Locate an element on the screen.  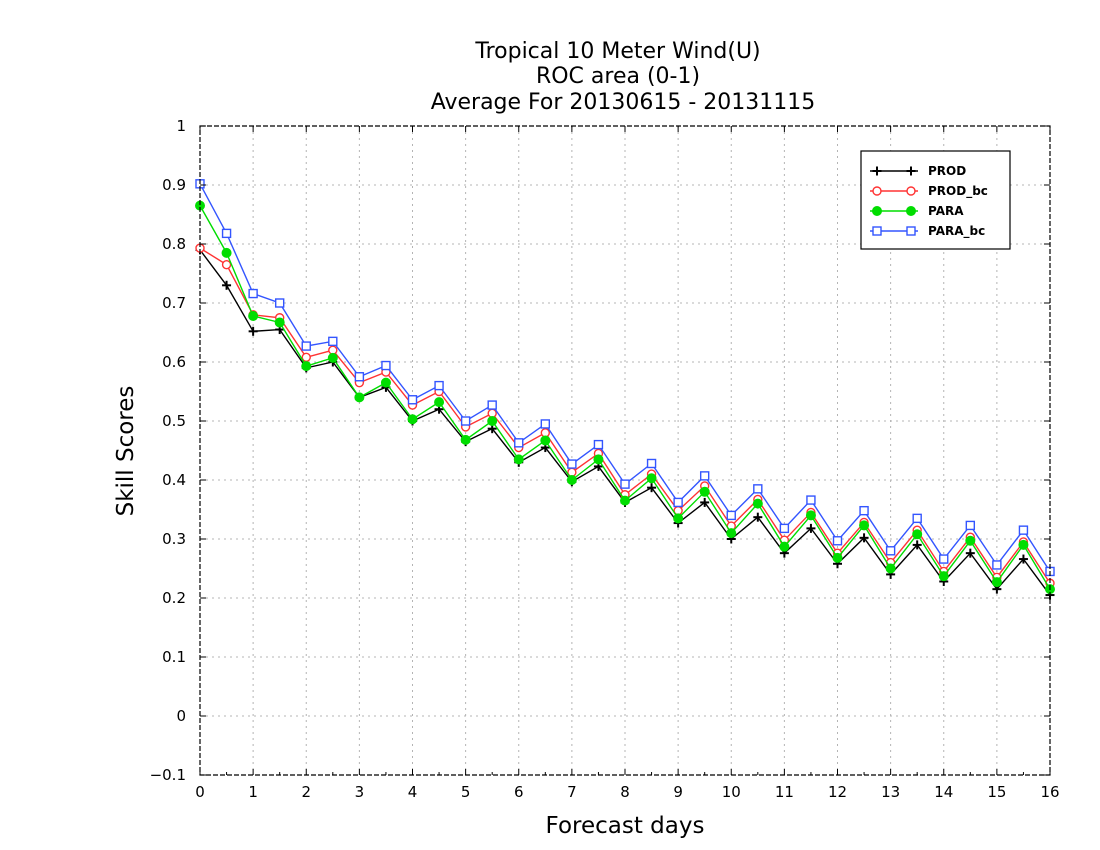
x-tick-labels: 0 1 2 3 4 5 6 7 8 9 10 11 12 13 14 15 16 is located at coordinates (627, 792).